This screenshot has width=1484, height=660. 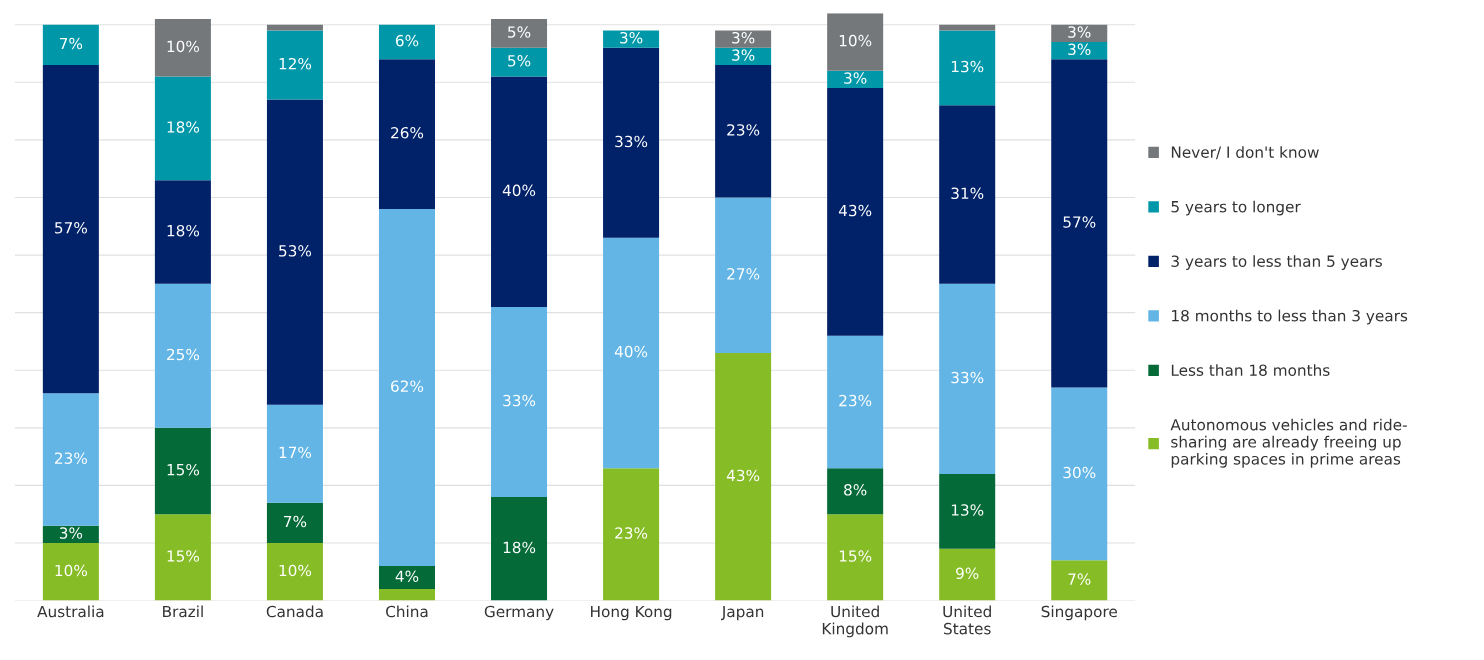 I want to click on x-tick-label: Singapore, so click(x=1079, y=613).